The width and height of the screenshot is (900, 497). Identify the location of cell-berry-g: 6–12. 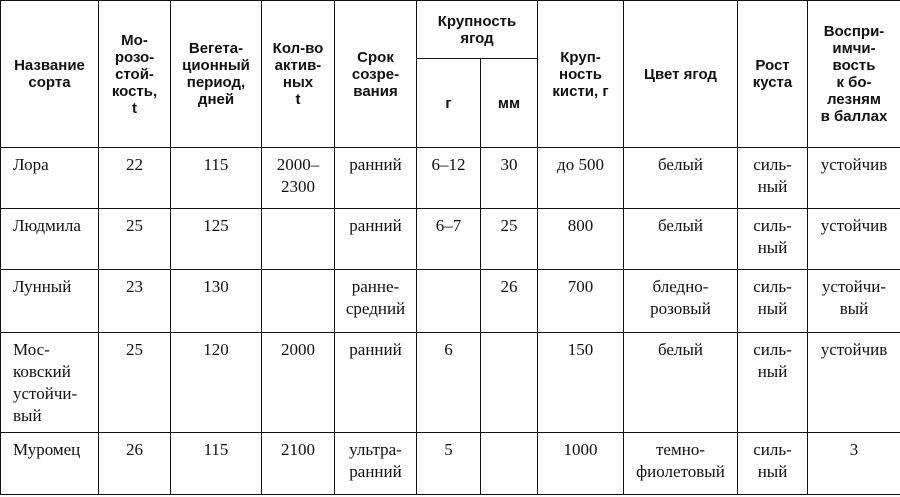
(448, 178).